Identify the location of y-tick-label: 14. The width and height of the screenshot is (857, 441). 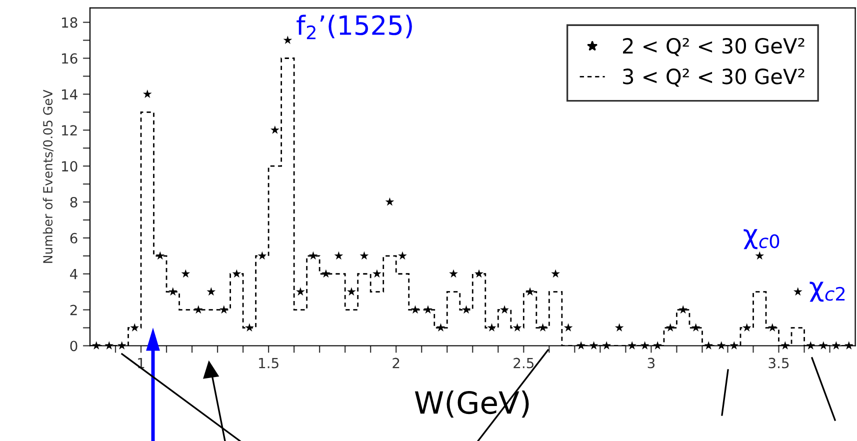
(70, 94).